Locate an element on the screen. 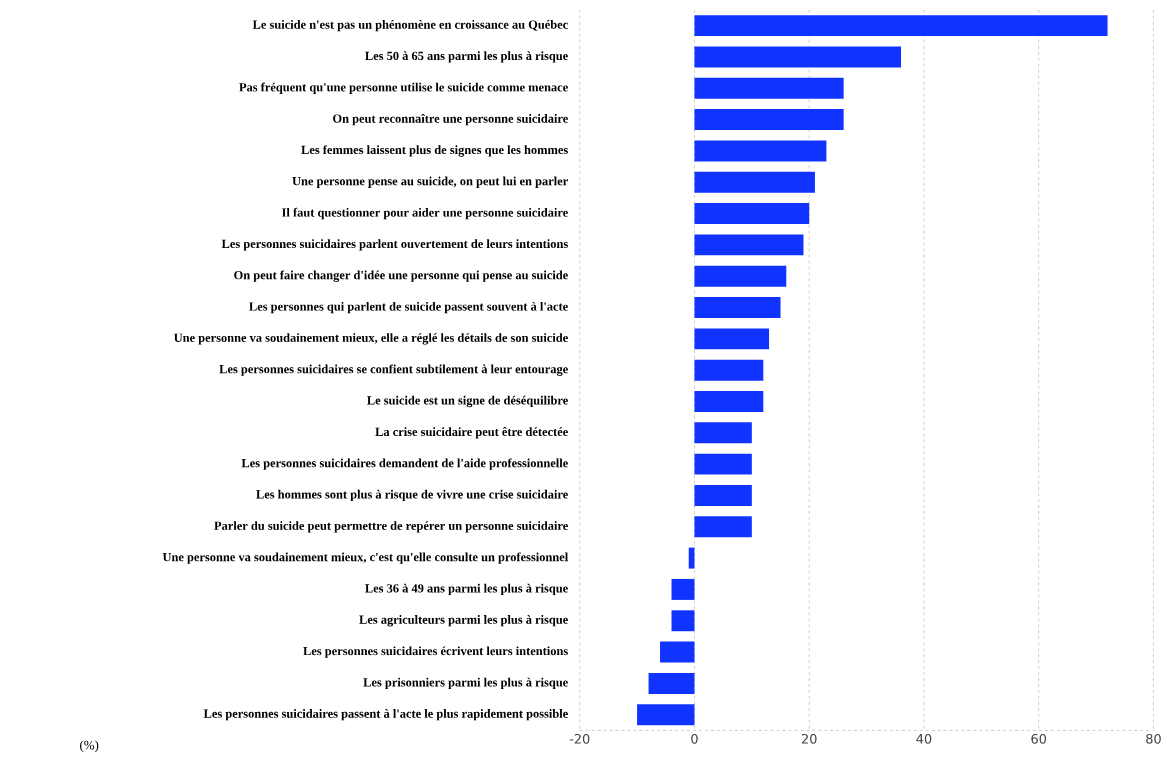  y-tick-label: Les hommes sont plus à risque de vivre une crise suicidaire is located at coordinates (412, 495).